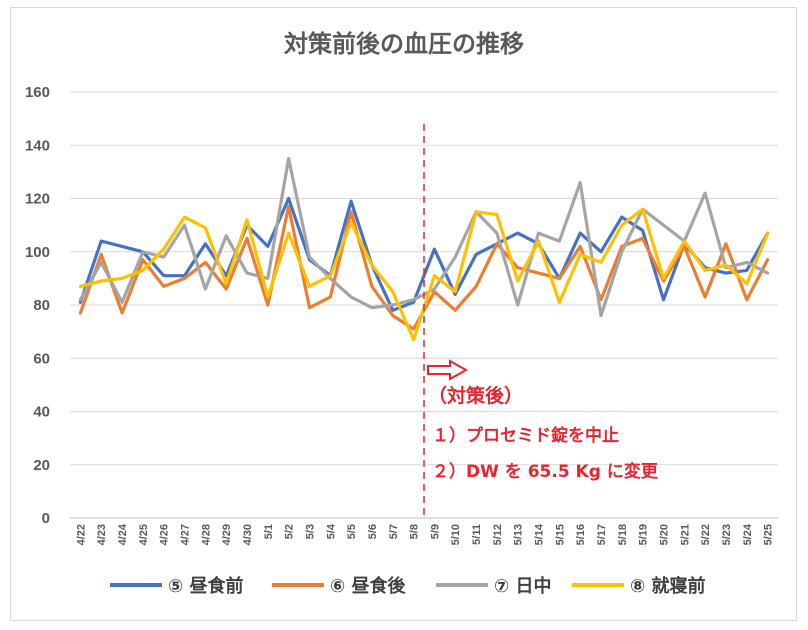 Image resolution: width=808 pixels, height=630 pixels. I want to click on legend-label: ⑧ 就寝前, so click(668, 586).